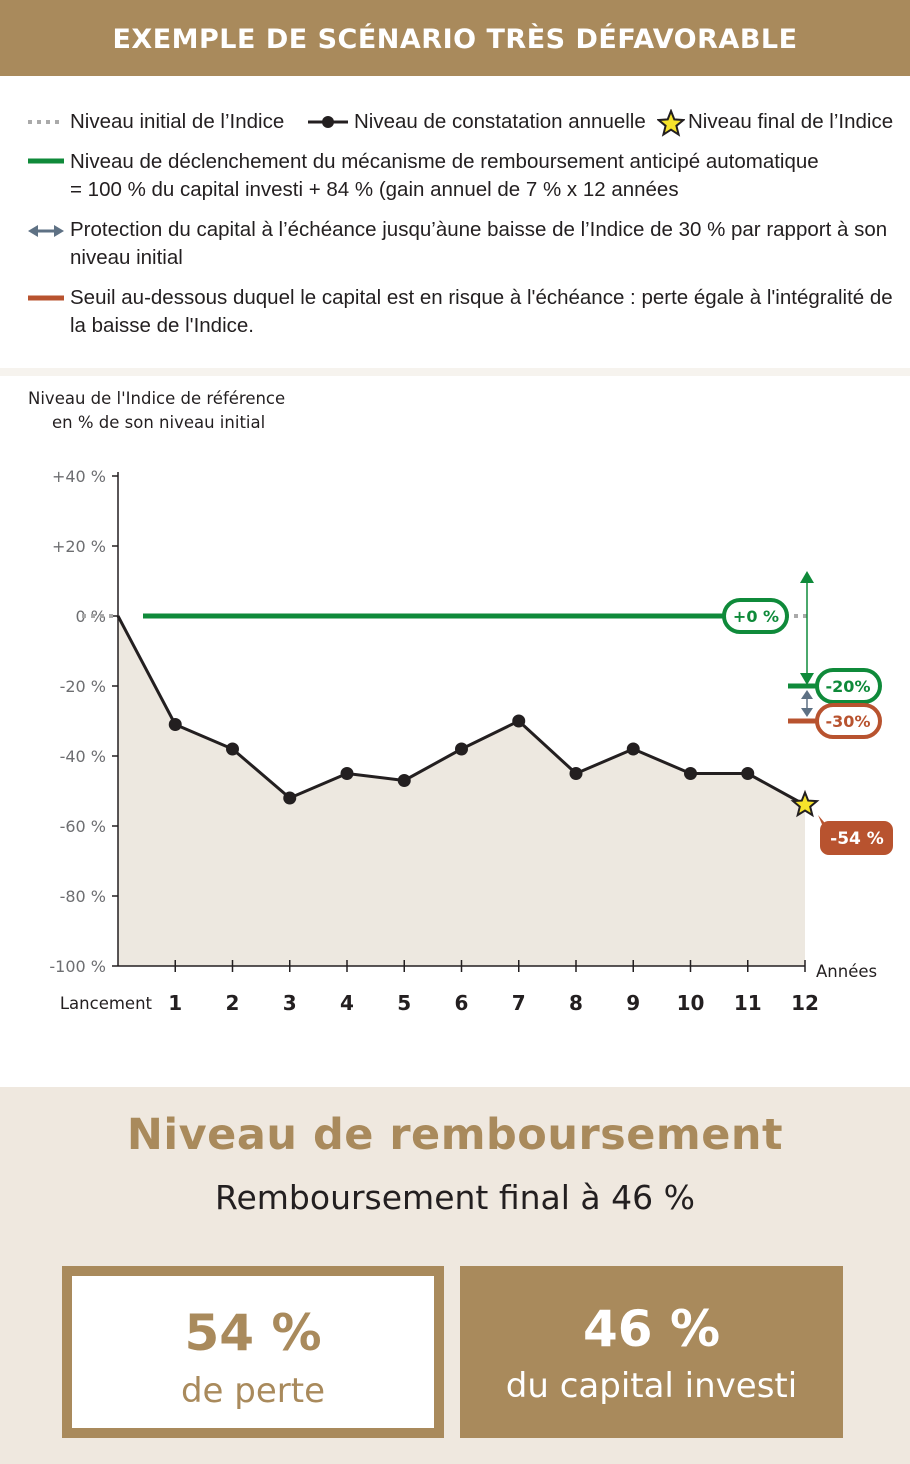 This screenshot has height=1464, width=910. What do you see at coordinates (91, 616) in the screenshot?
I see `y-tick-label: 0 %` at bounding box center [91, 616].